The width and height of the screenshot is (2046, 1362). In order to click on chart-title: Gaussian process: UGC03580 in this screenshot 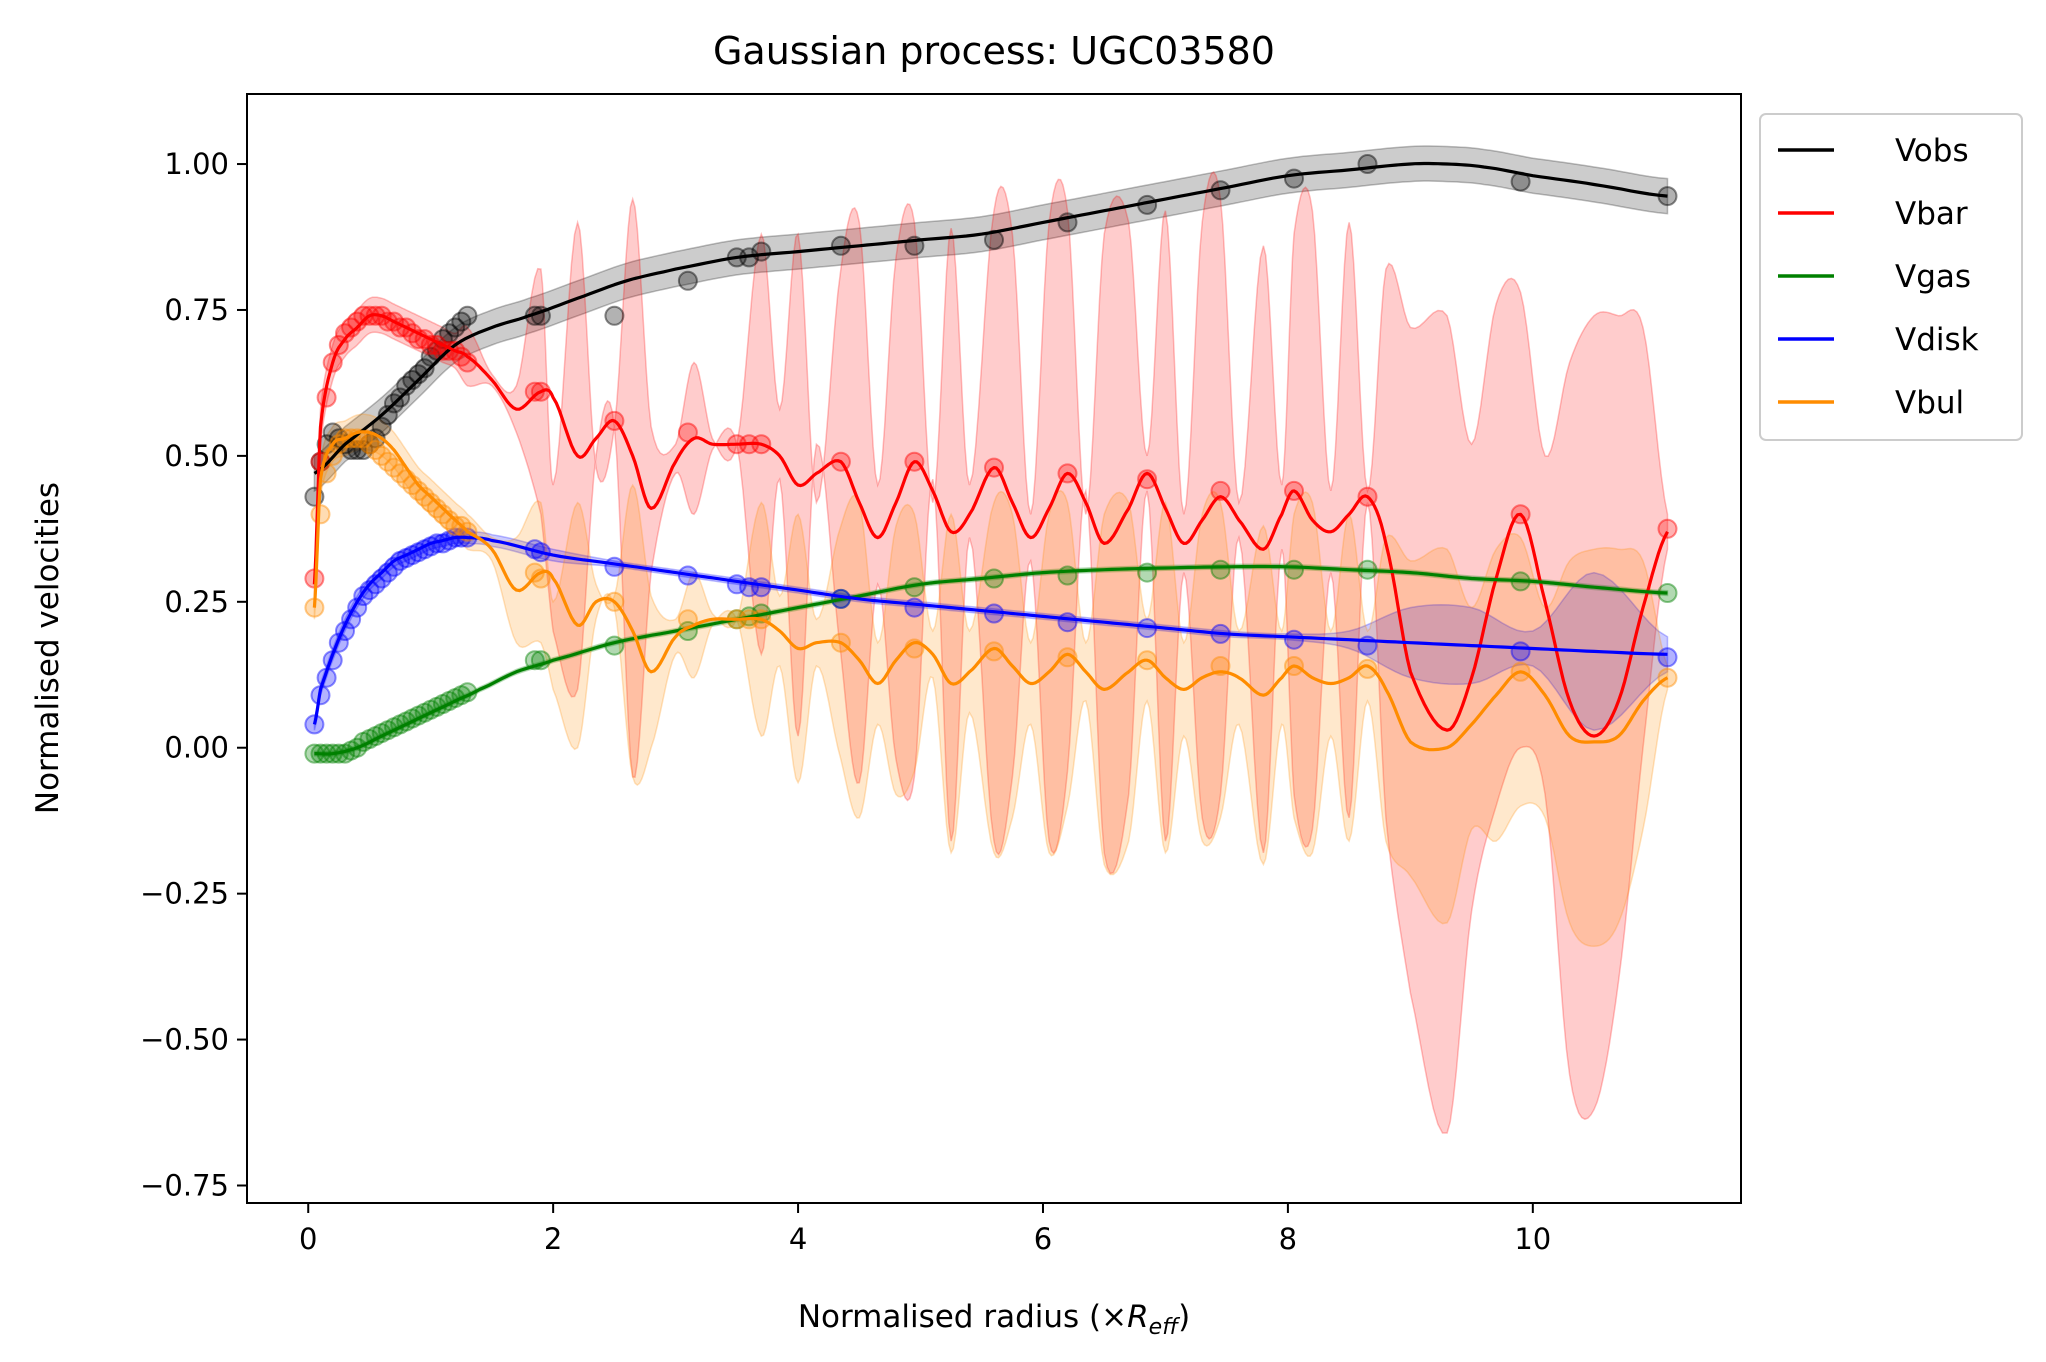, I will do `click(994, 51)`.